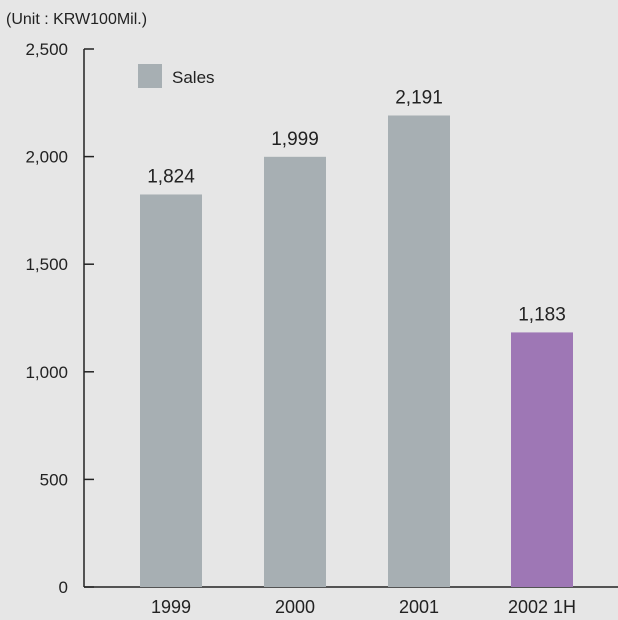  I want to click on y-tick-label: 0, so click(63, 587).